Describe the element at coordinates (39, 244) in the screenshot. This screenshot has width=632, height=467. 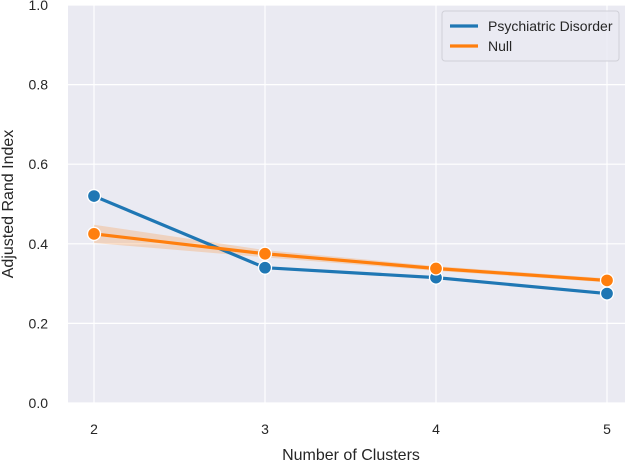
I see `y-tick-label: 0.4` at that location.